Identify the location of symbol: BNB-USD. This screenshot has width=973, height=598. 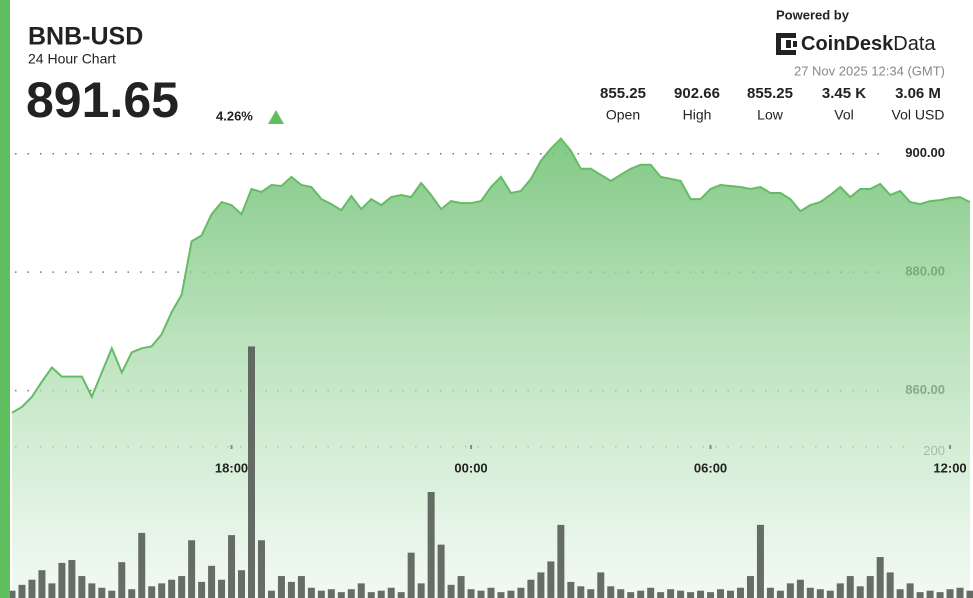
(85, 37).